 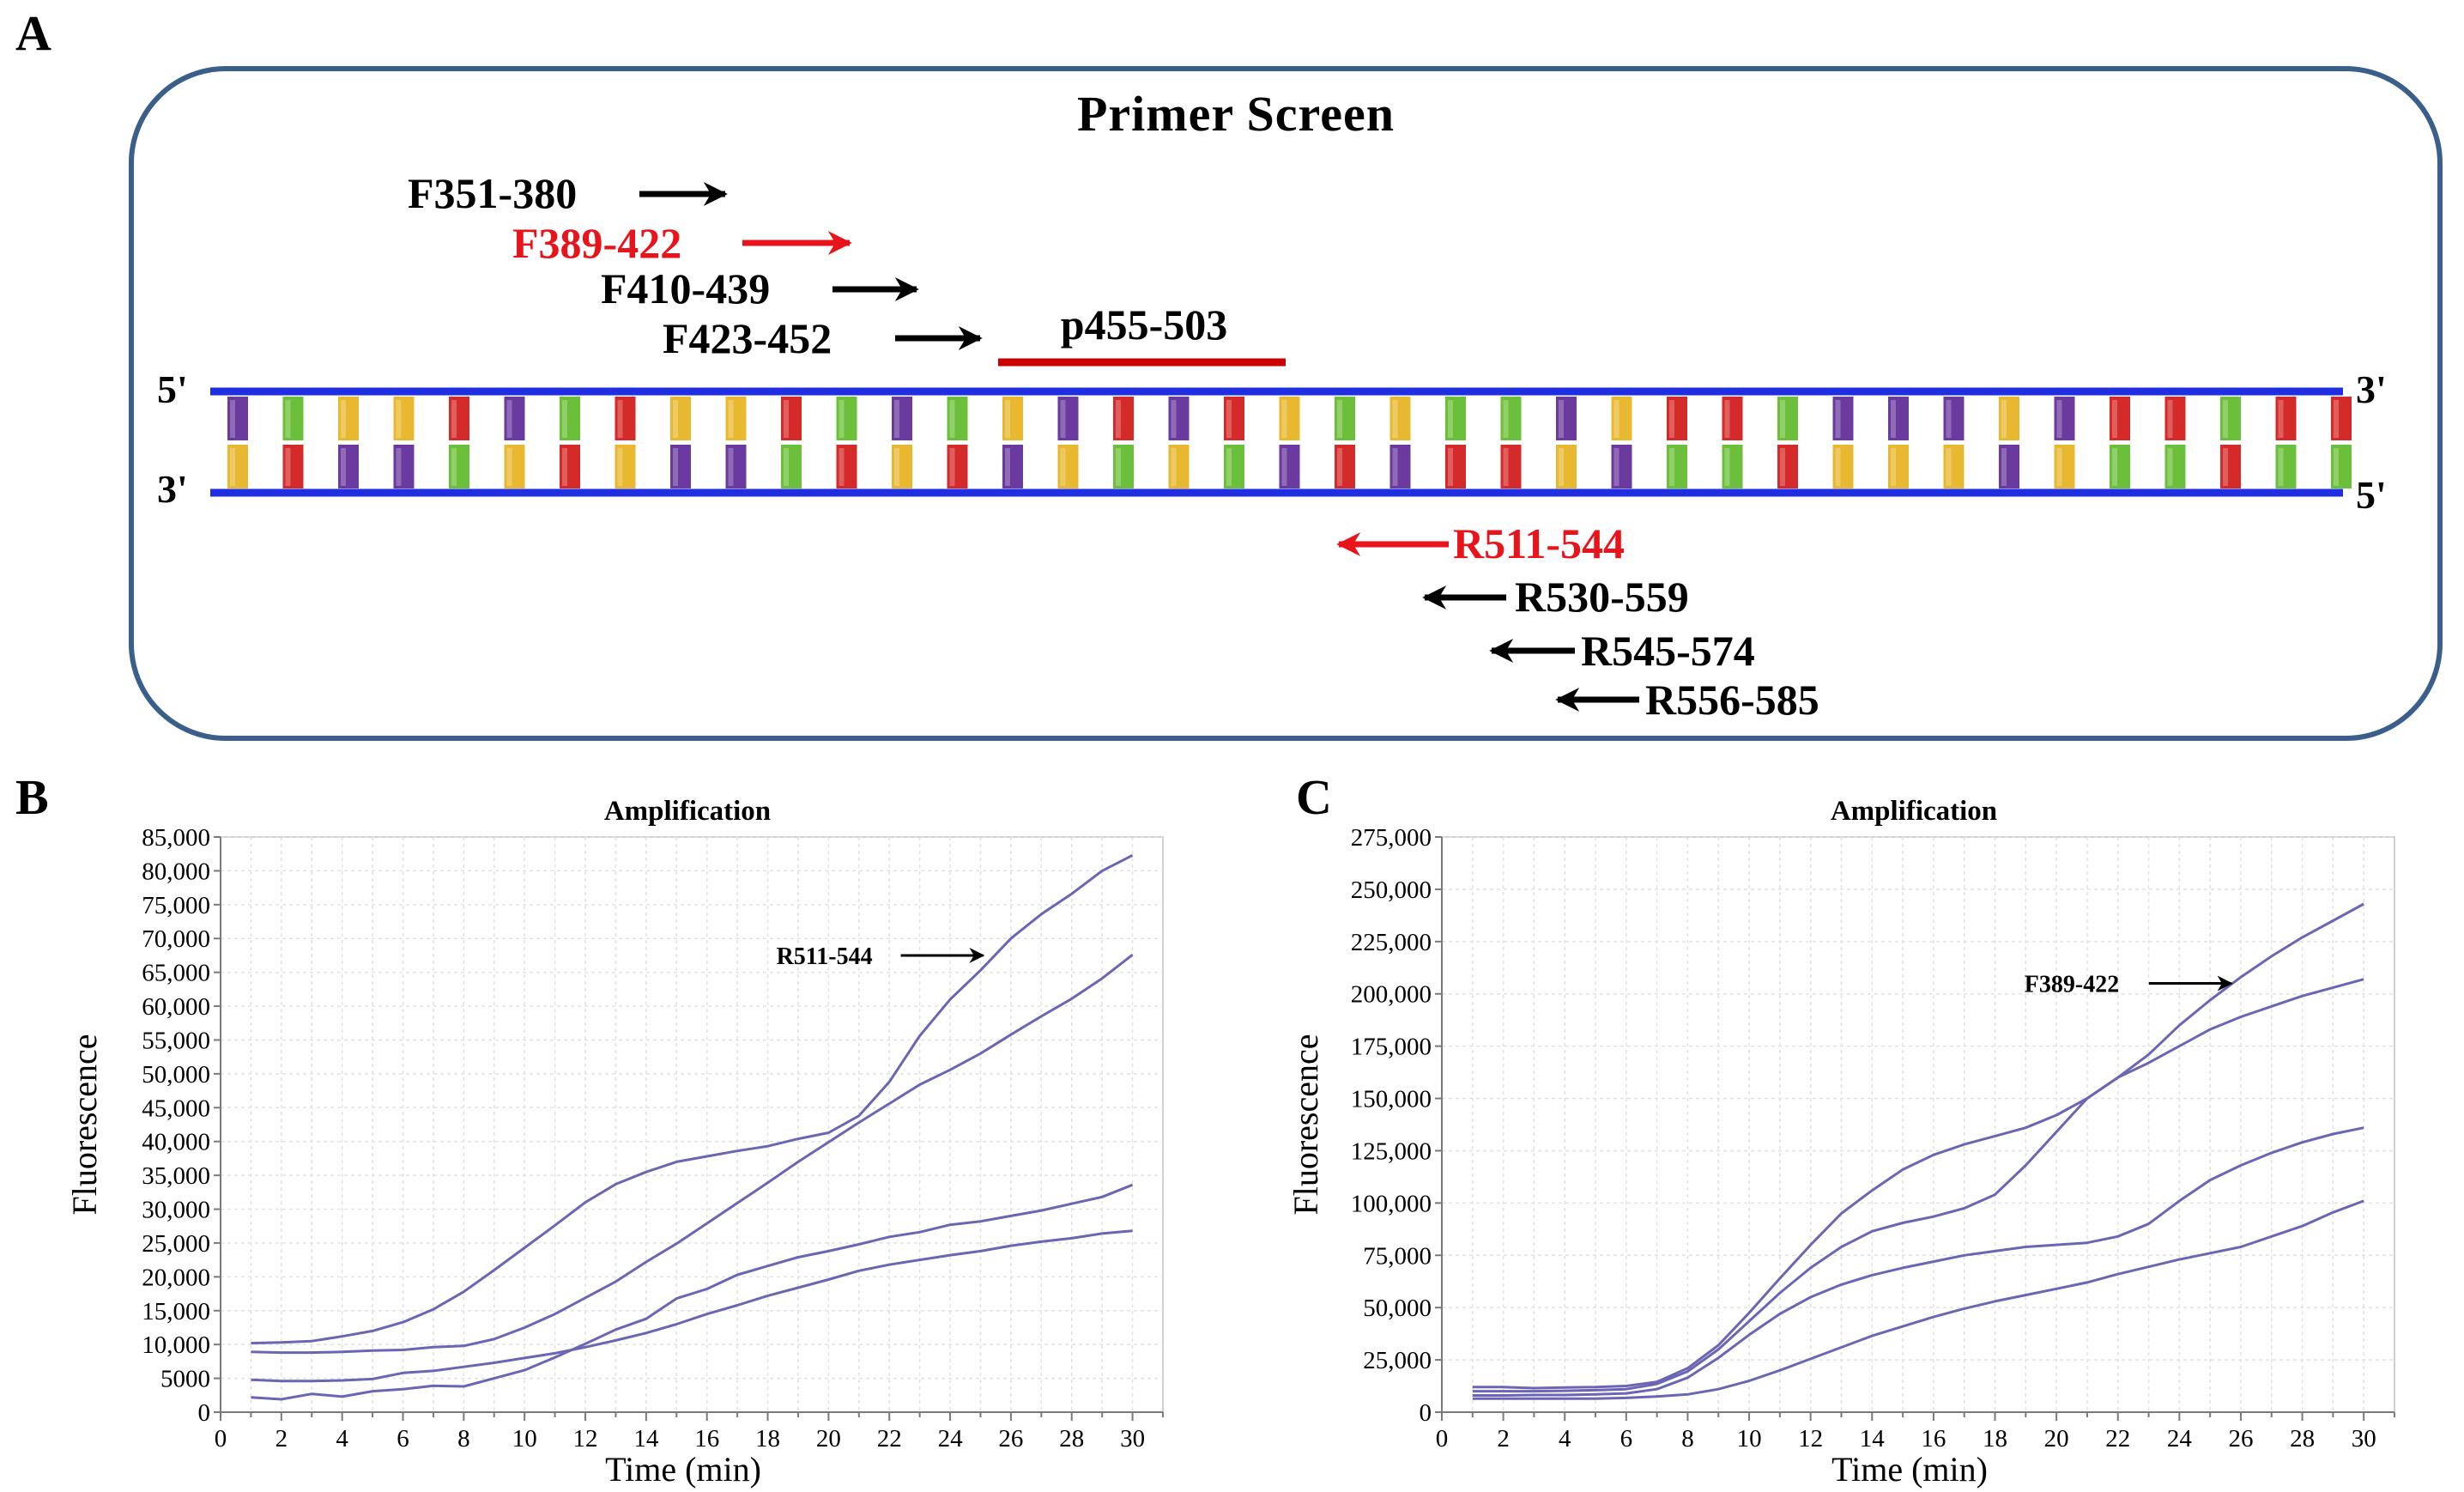 What do you see at coordinates (1132, 1439) in the screenshot?
I see `x-tick-label: 30` at bounding box center [1132, 1439].